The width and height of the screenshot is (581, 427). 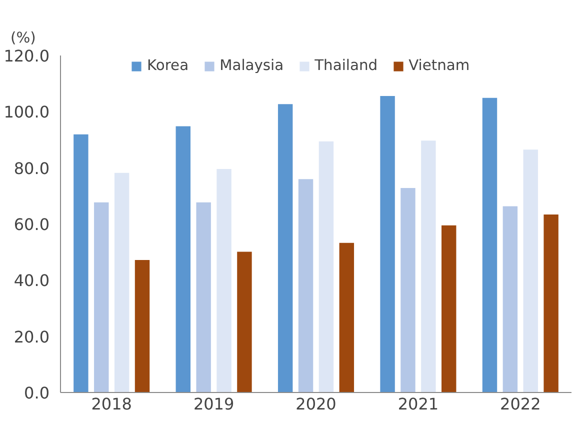 What do you see at coordinates (252, 65) in the screenshot?
I see `legend-label: Malaysia` at bounding box center [252, 65].